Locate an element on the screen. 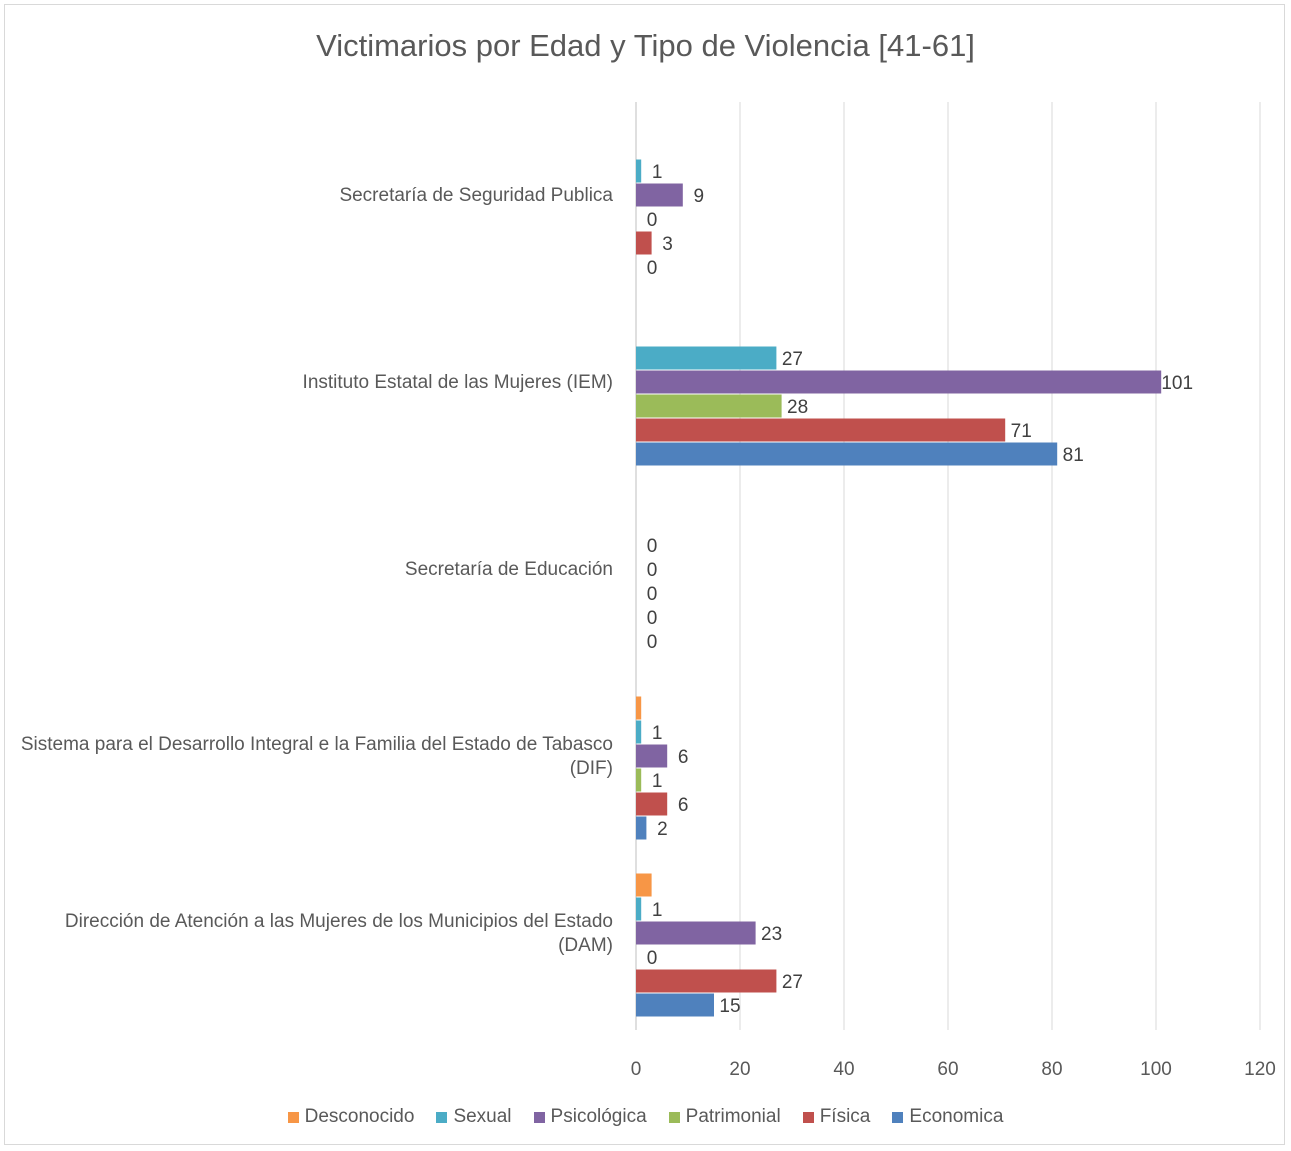 The height and width of the screenshot is (1151, 1291). legend-label: Desconocido is located at coordinates (359, 1116).